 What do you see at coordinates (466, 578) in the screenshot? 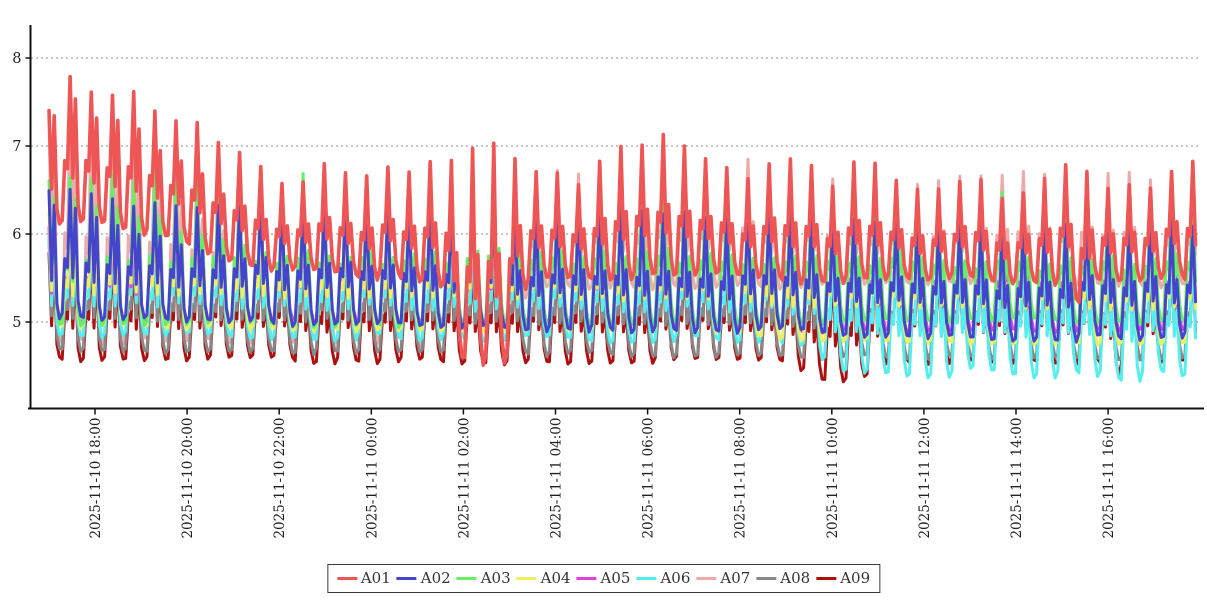
I see `legend-swatch-A03` at bounding box center [466, 578].